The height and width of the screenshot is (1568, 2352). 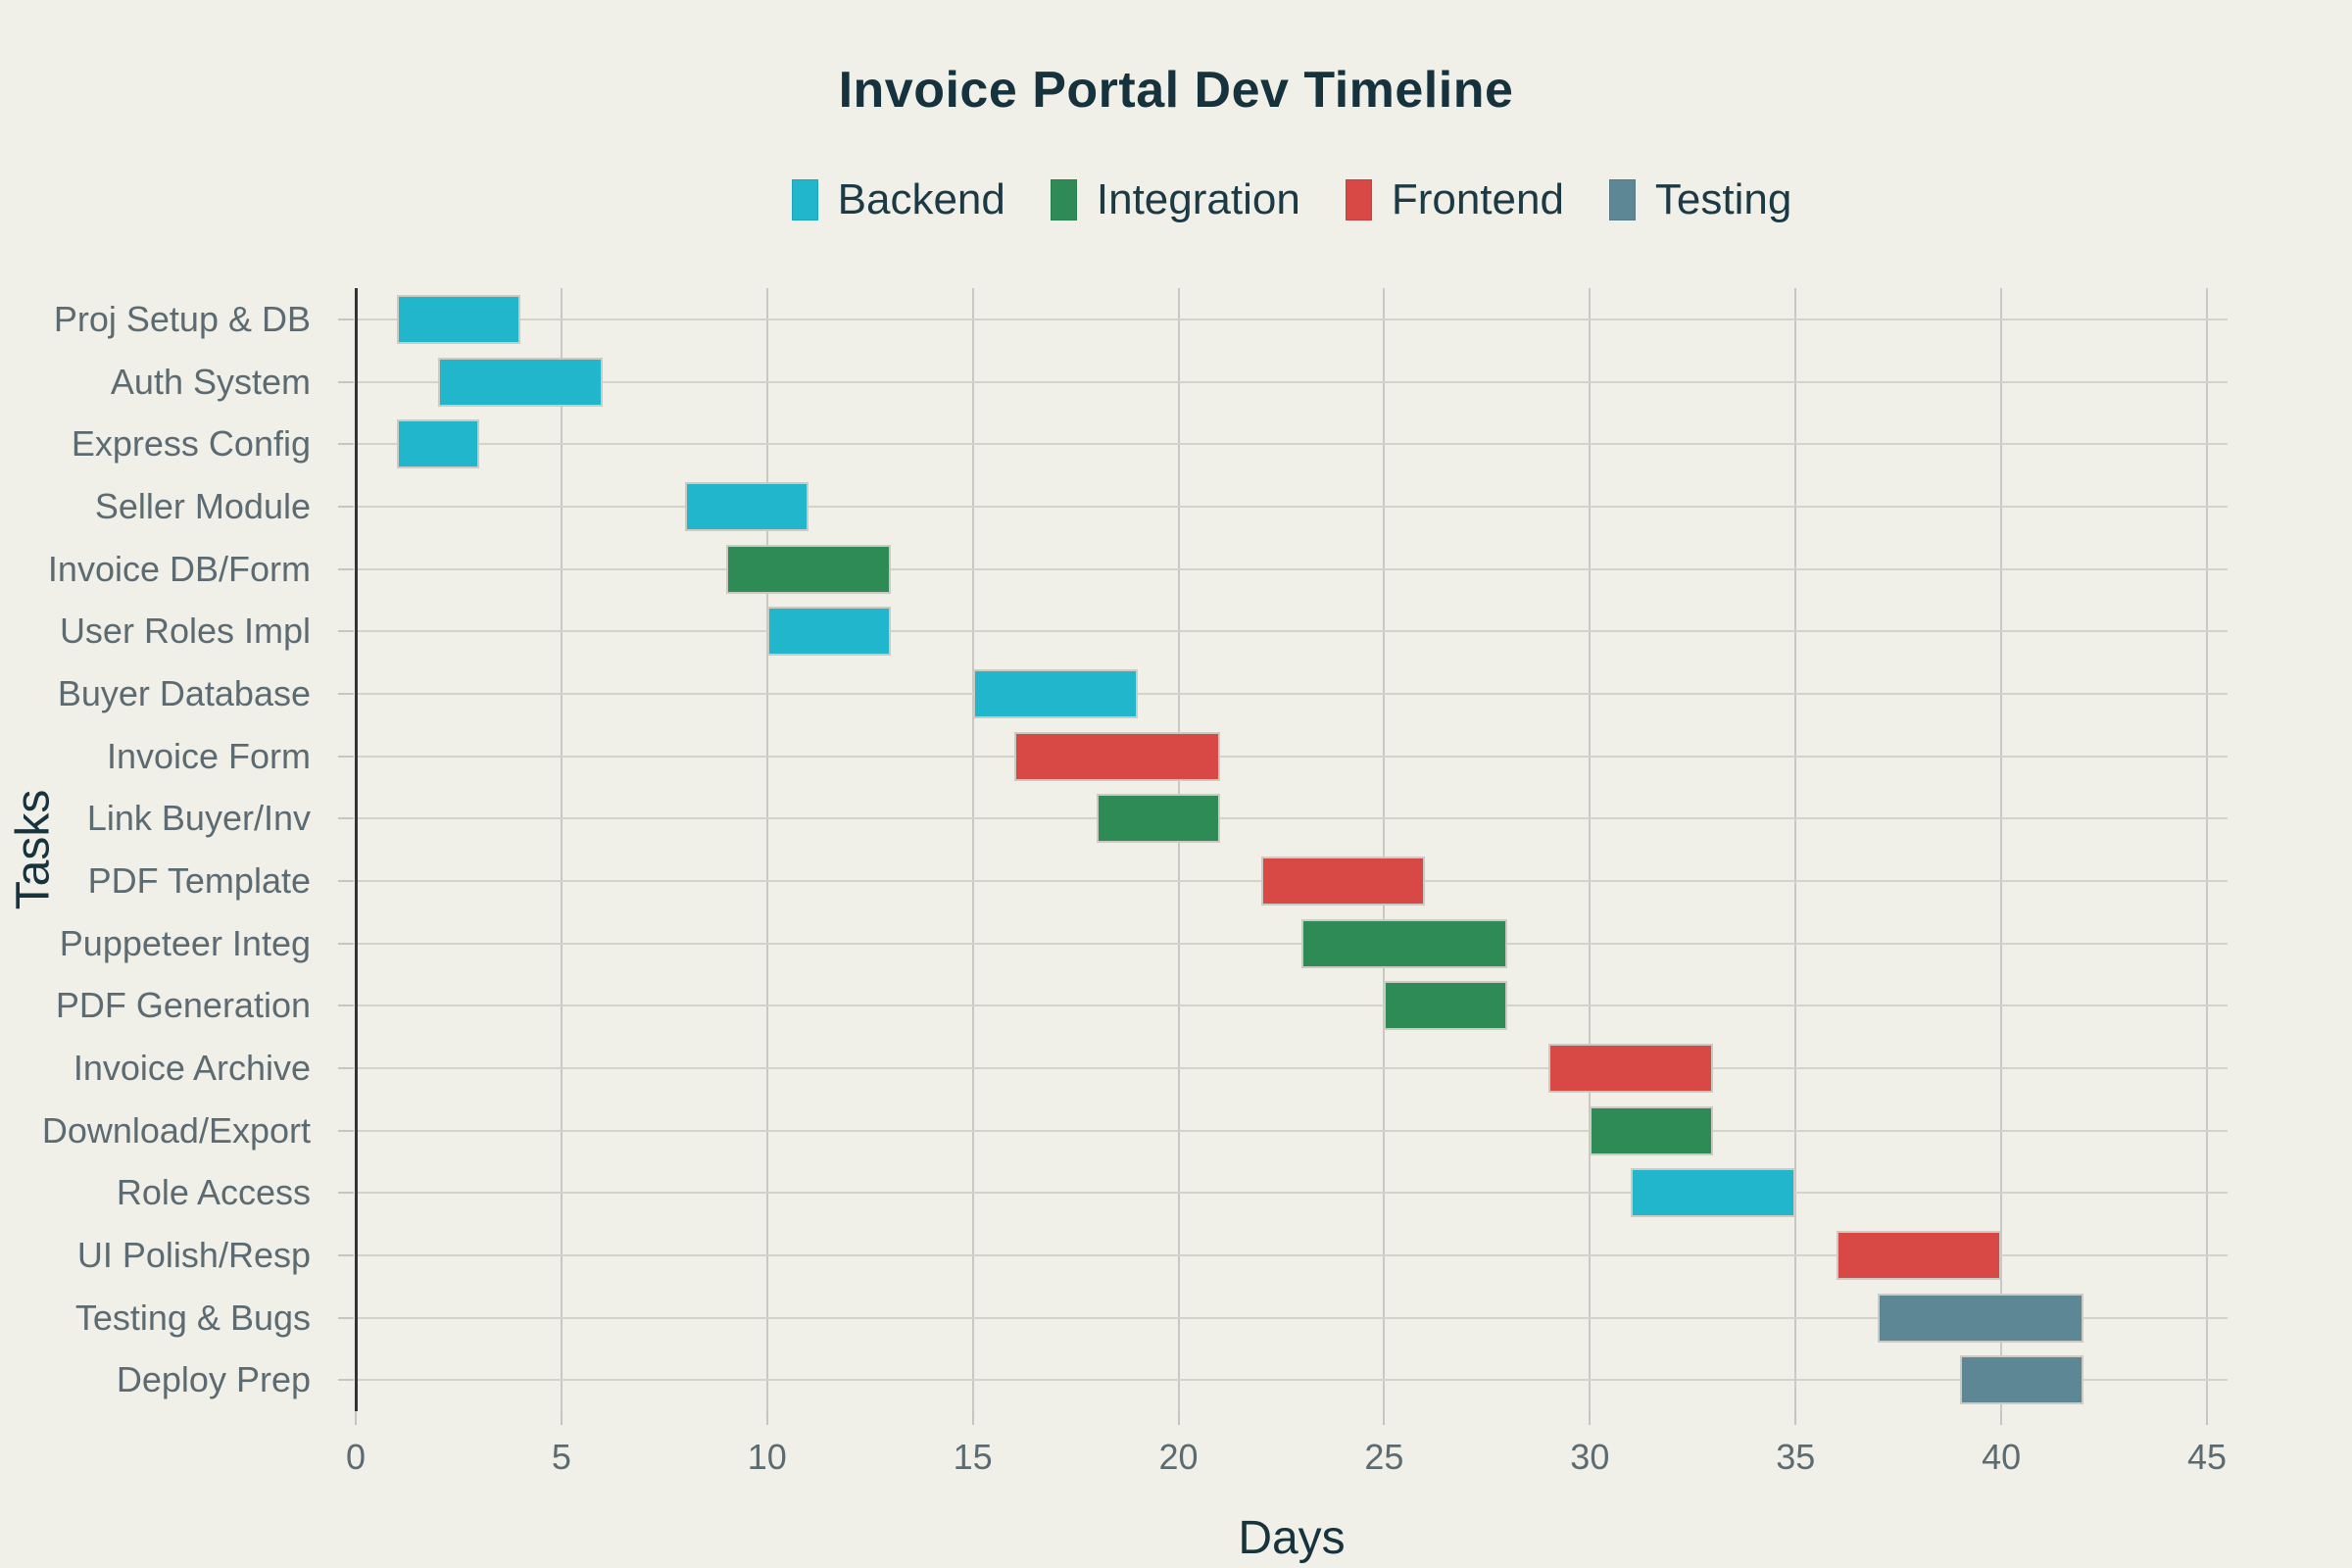 I want to click on task-label: Puppeteer Integ, so click(x=185, y=942).